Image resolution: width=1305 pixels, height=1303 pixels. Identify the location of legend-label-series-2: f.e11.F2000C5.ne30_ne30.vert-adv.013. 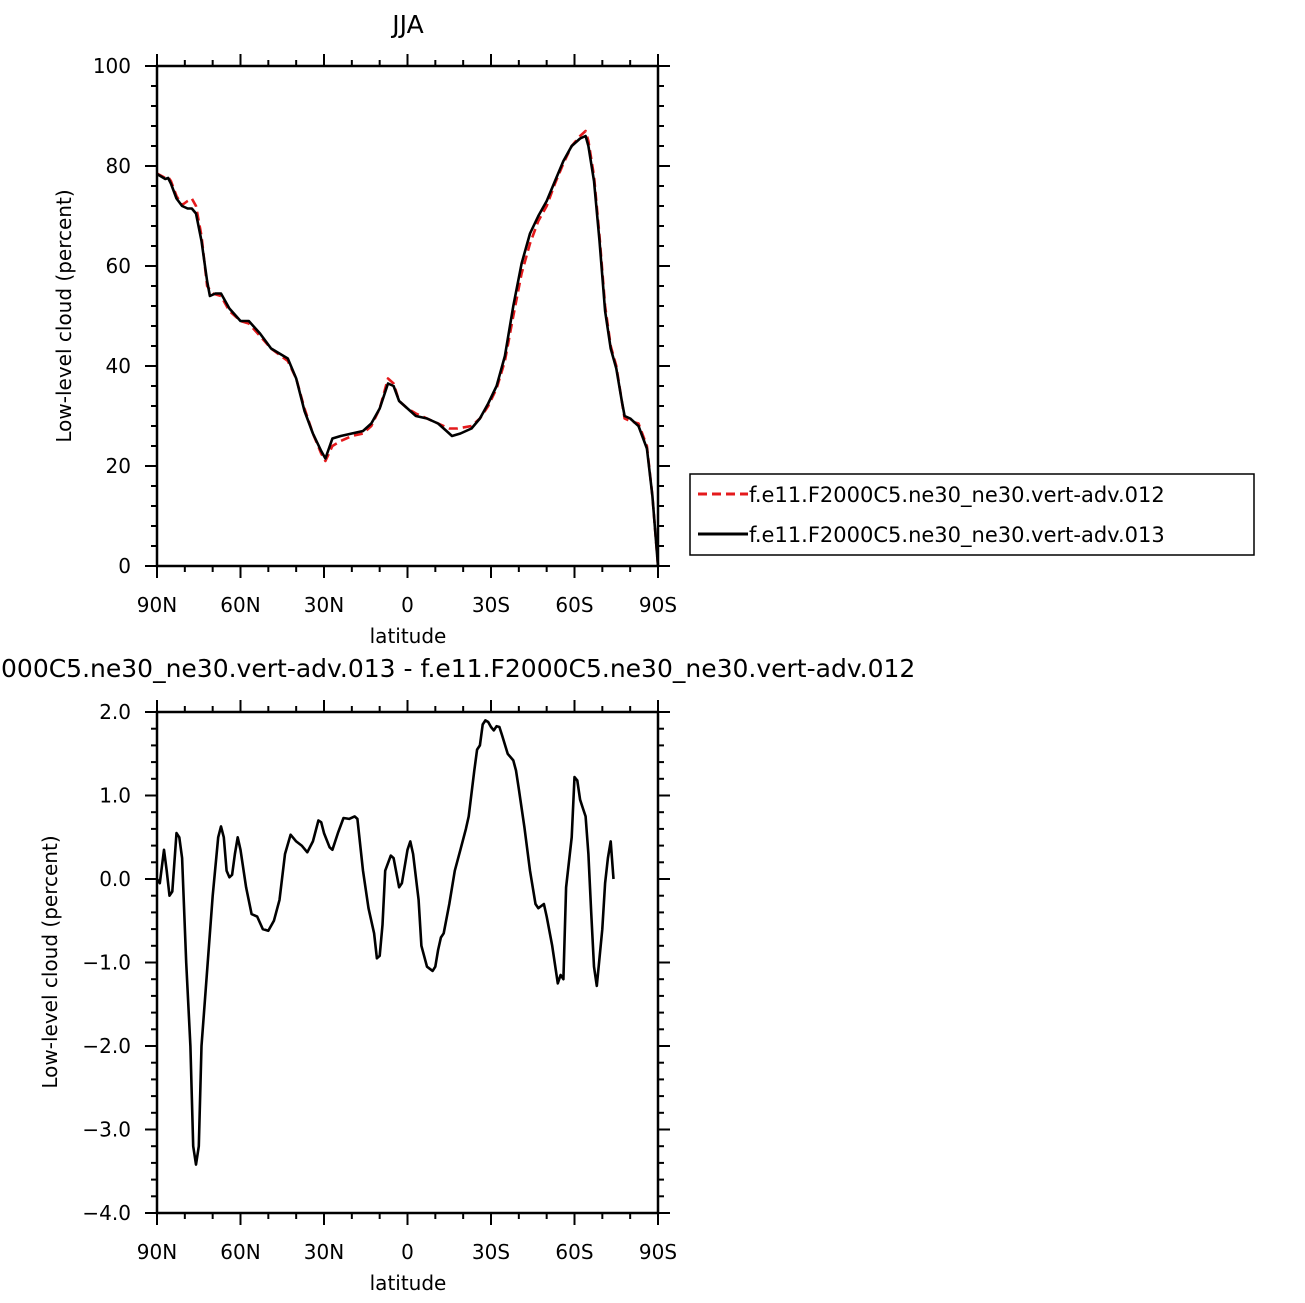
(957, 535).